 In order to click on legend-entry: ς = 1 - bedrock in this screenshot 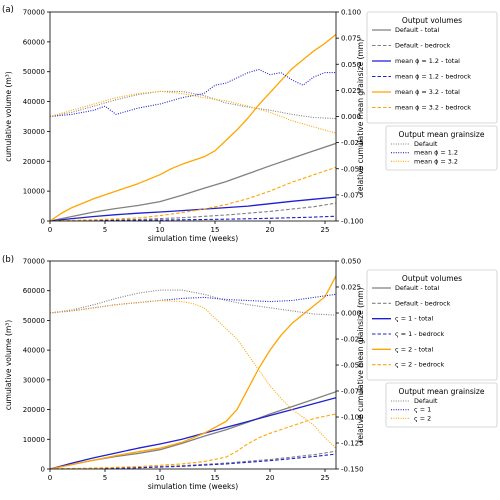, I will do `click(420, 334)`.